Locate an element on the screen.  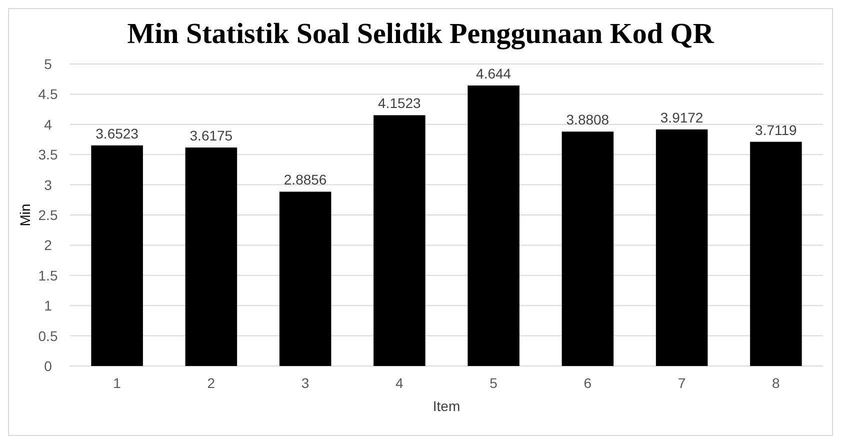
y-tick-label: 1 is located at coordinates (48, 306).